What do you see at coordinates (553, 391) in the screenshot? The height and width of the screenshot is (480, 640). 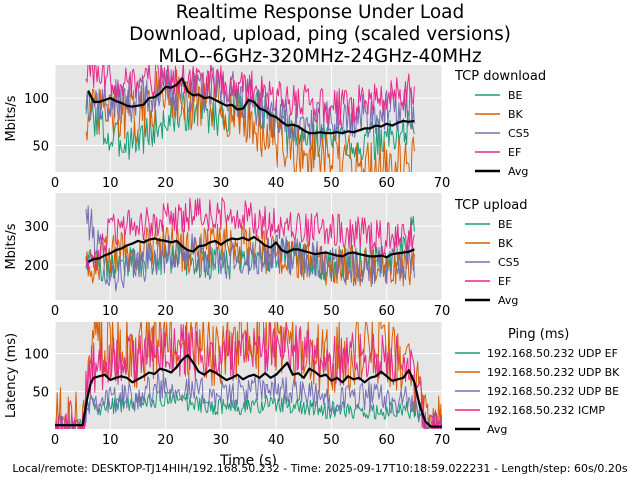 I see `legend-label: 192.168.50.232 UDP BE` at bounding box center [553, 391].